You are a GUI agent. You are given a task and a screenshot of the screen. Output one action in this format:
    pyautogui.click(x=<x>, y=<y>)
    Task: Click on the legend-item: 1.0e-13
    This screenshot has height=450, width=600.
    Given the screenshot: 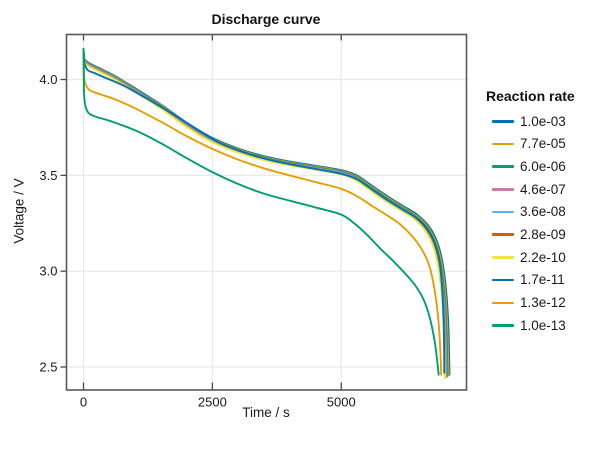 What is the action you would take?
    pyautogui.click(x=542, y=325)
    